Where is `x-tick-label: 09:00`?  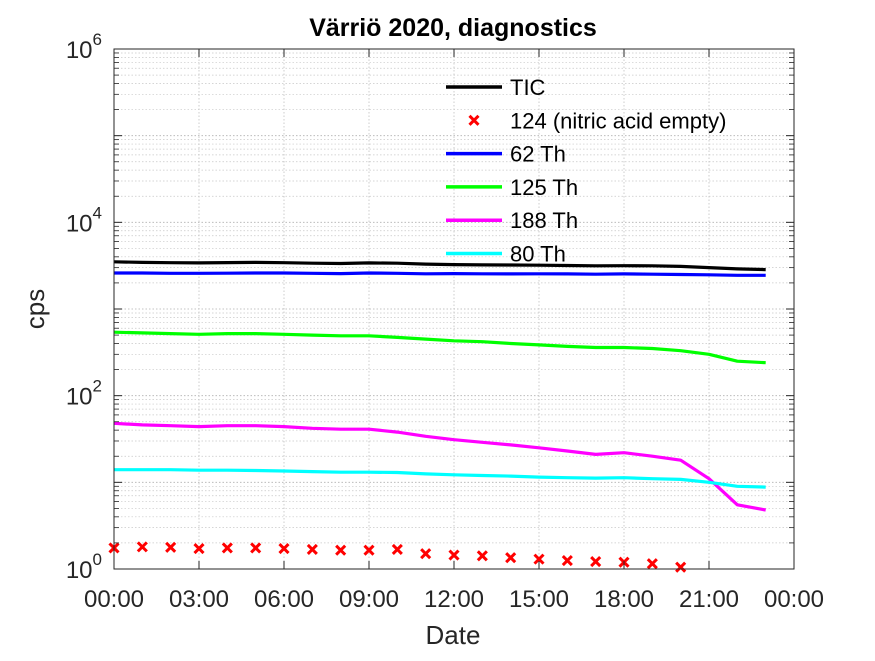 x-tick-label: 09:00 is located at coordinates (369, 599).